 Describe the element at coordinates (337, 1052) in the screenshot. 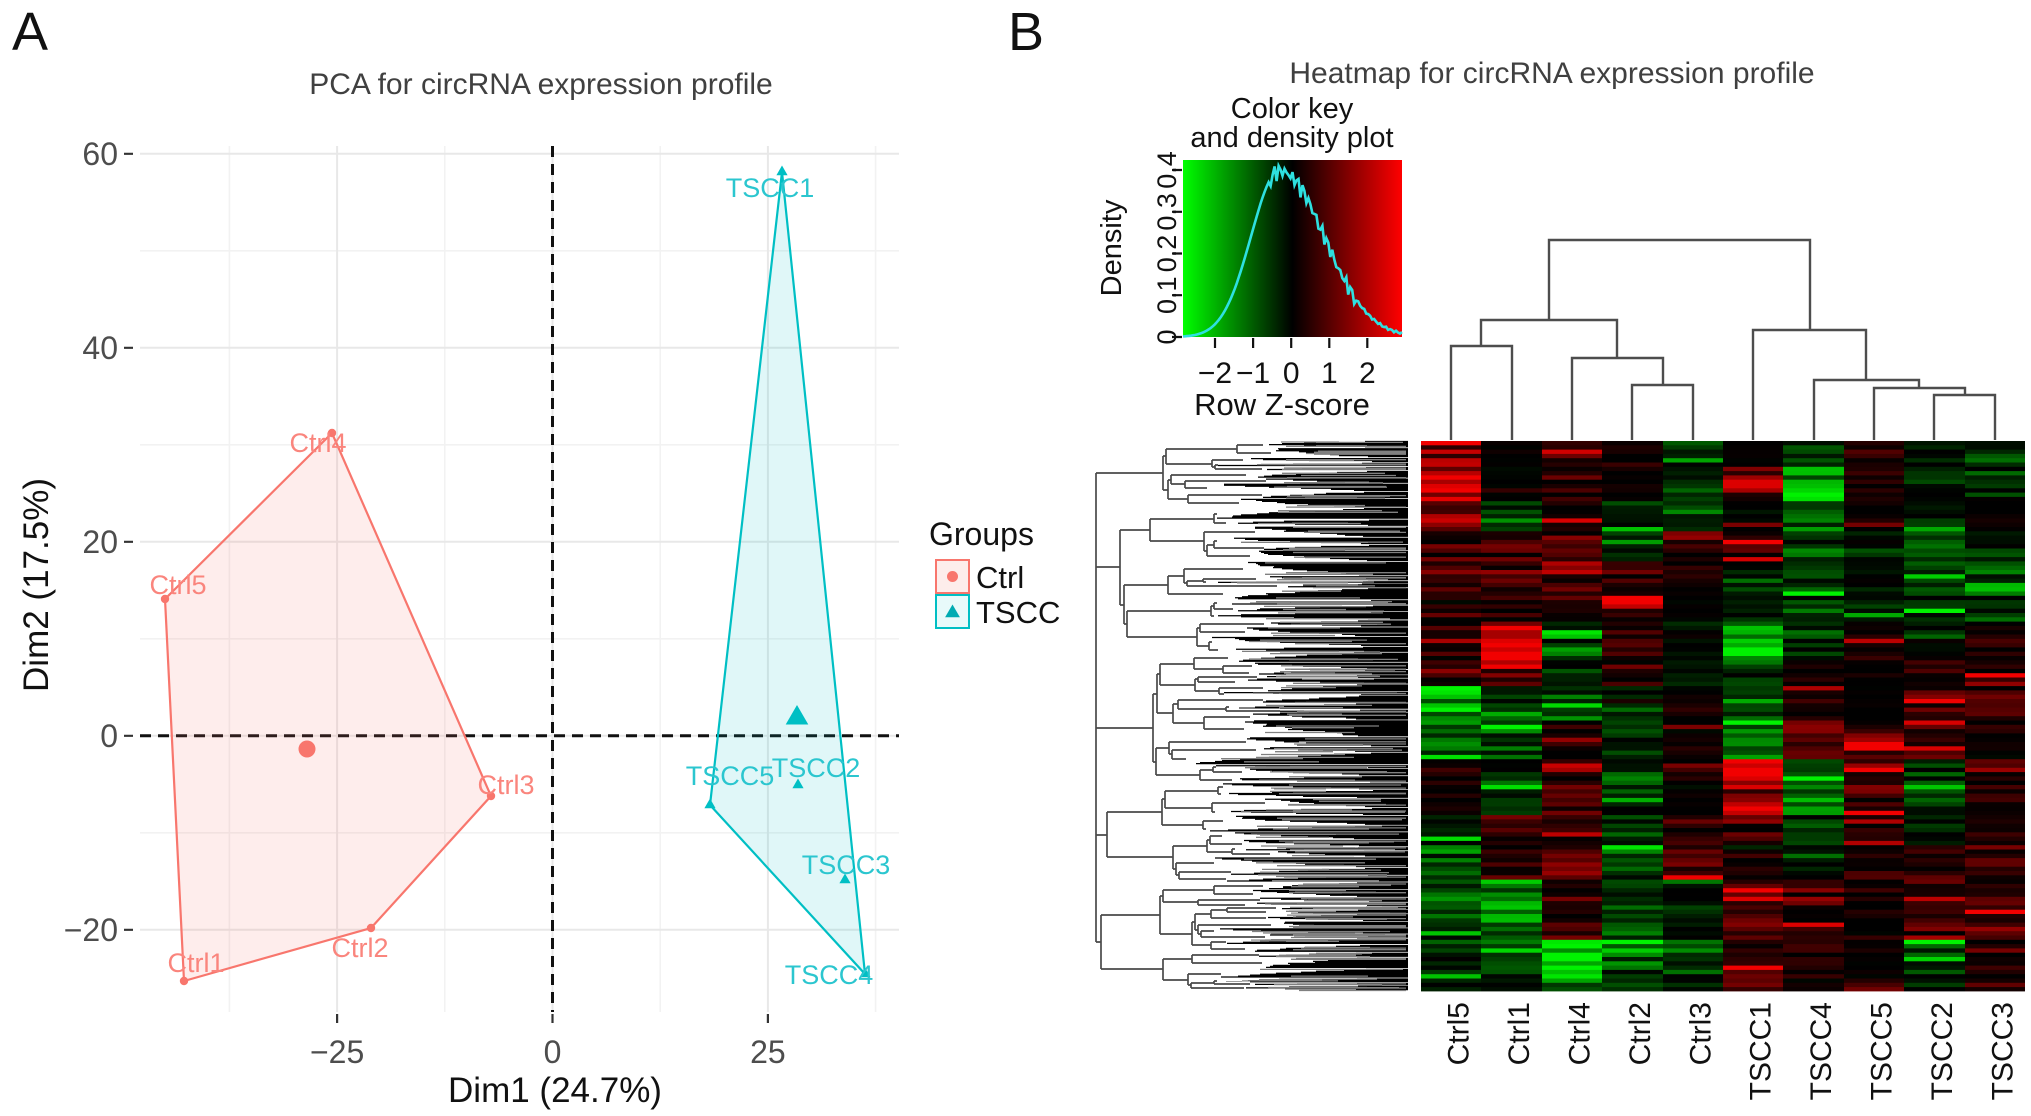

I see `svg-text: −25` at that location.